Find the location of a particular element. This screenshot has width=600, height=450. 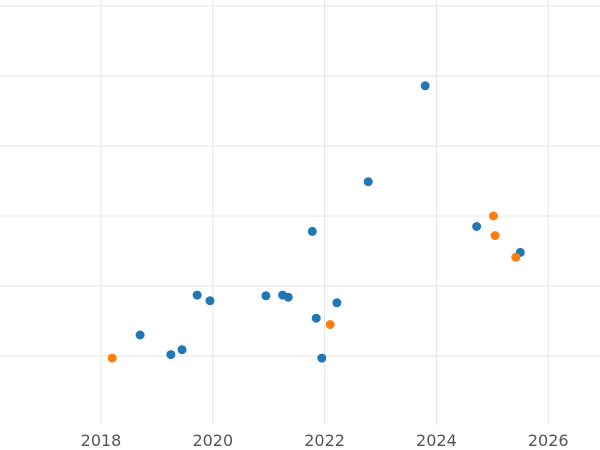

x-tick-label: 2022 is located at coordinates (324, 440).